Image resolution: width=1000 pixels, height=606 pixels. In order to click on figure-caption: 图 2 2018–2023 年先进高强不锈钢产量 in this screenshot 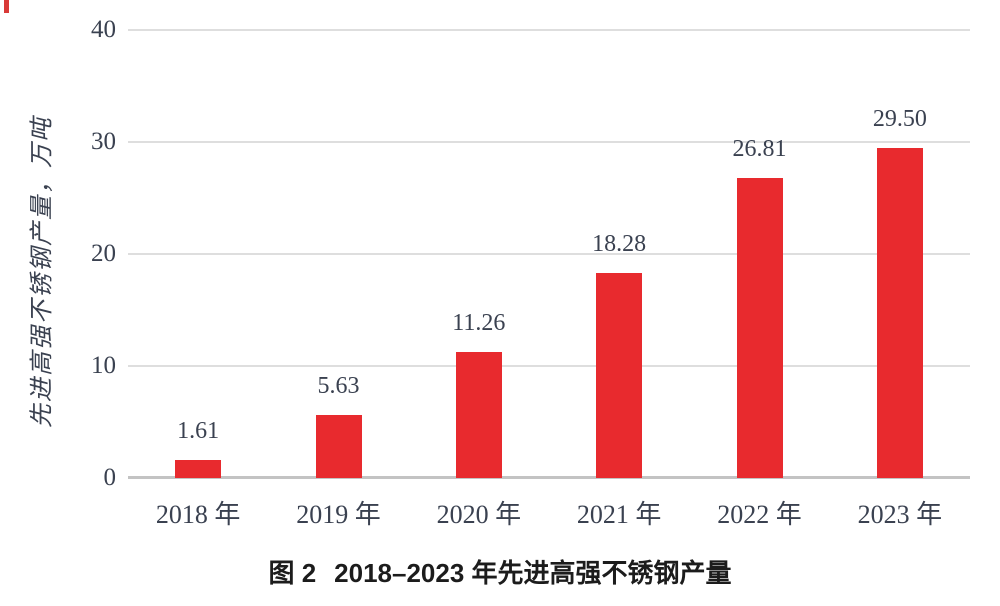, I will do `click(500, 573)`.